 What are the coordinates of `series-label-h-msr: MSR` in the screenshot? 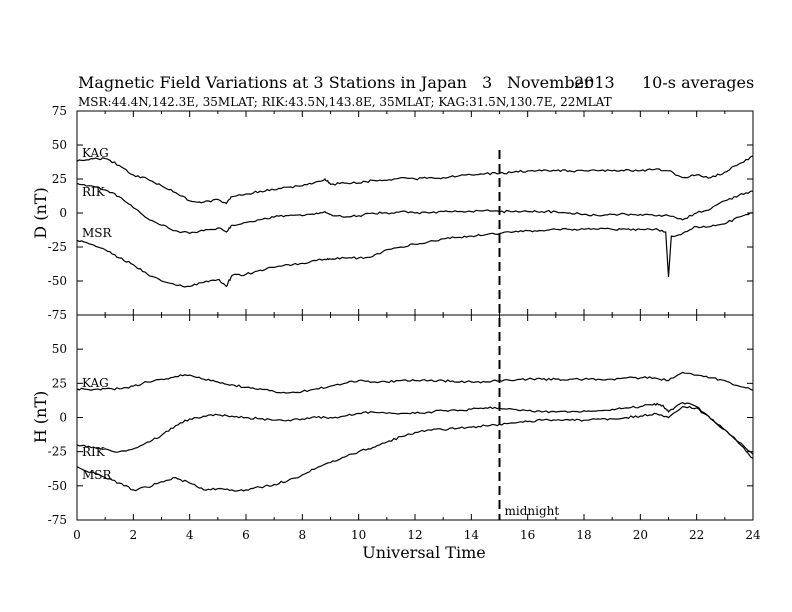 It's located at (97, 475).